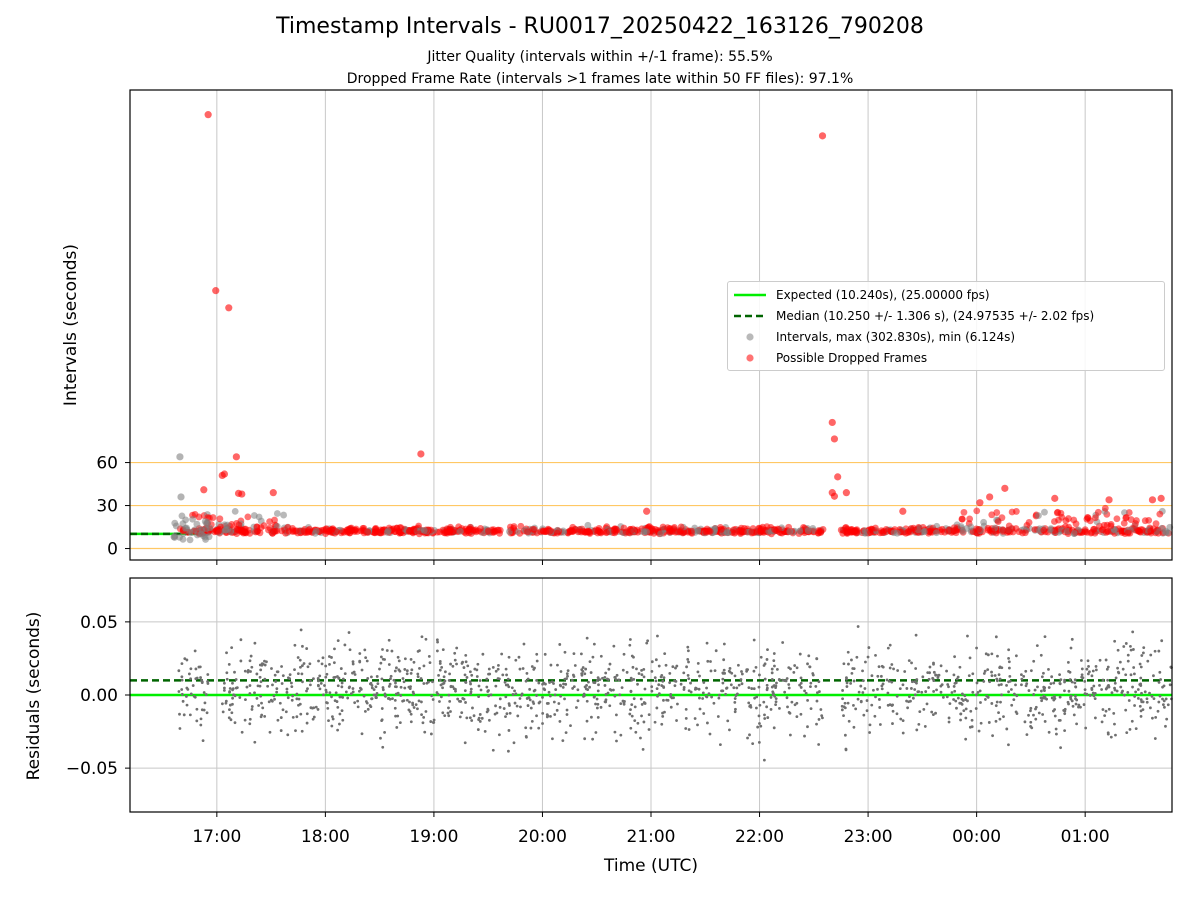 The image size is (1200, 900). I want to click on intervals-y-tick-label: 0, so click(112, 550).